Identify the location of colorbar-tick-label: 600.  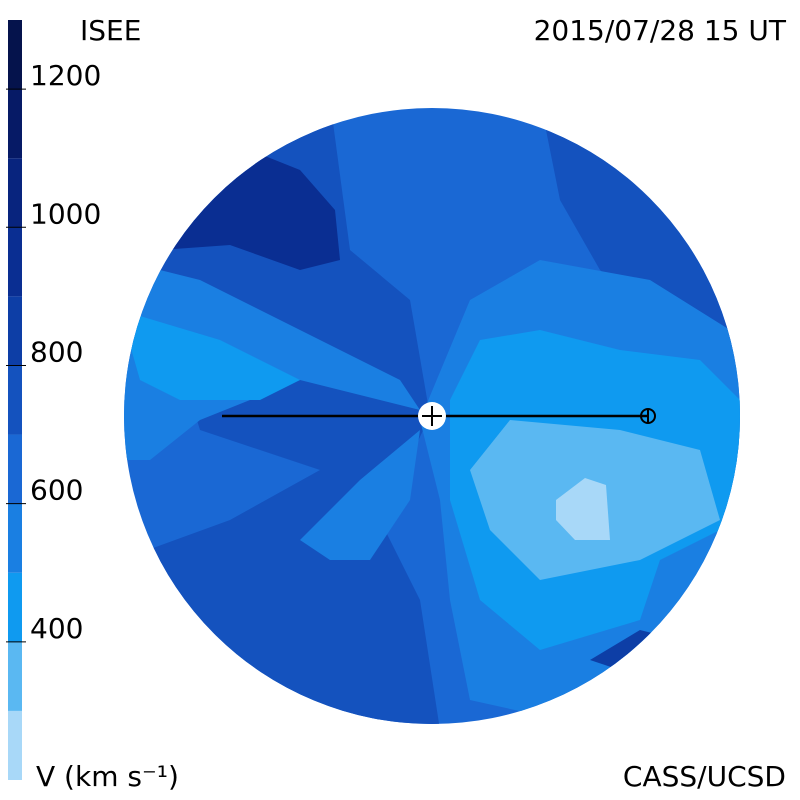
(56, 490).